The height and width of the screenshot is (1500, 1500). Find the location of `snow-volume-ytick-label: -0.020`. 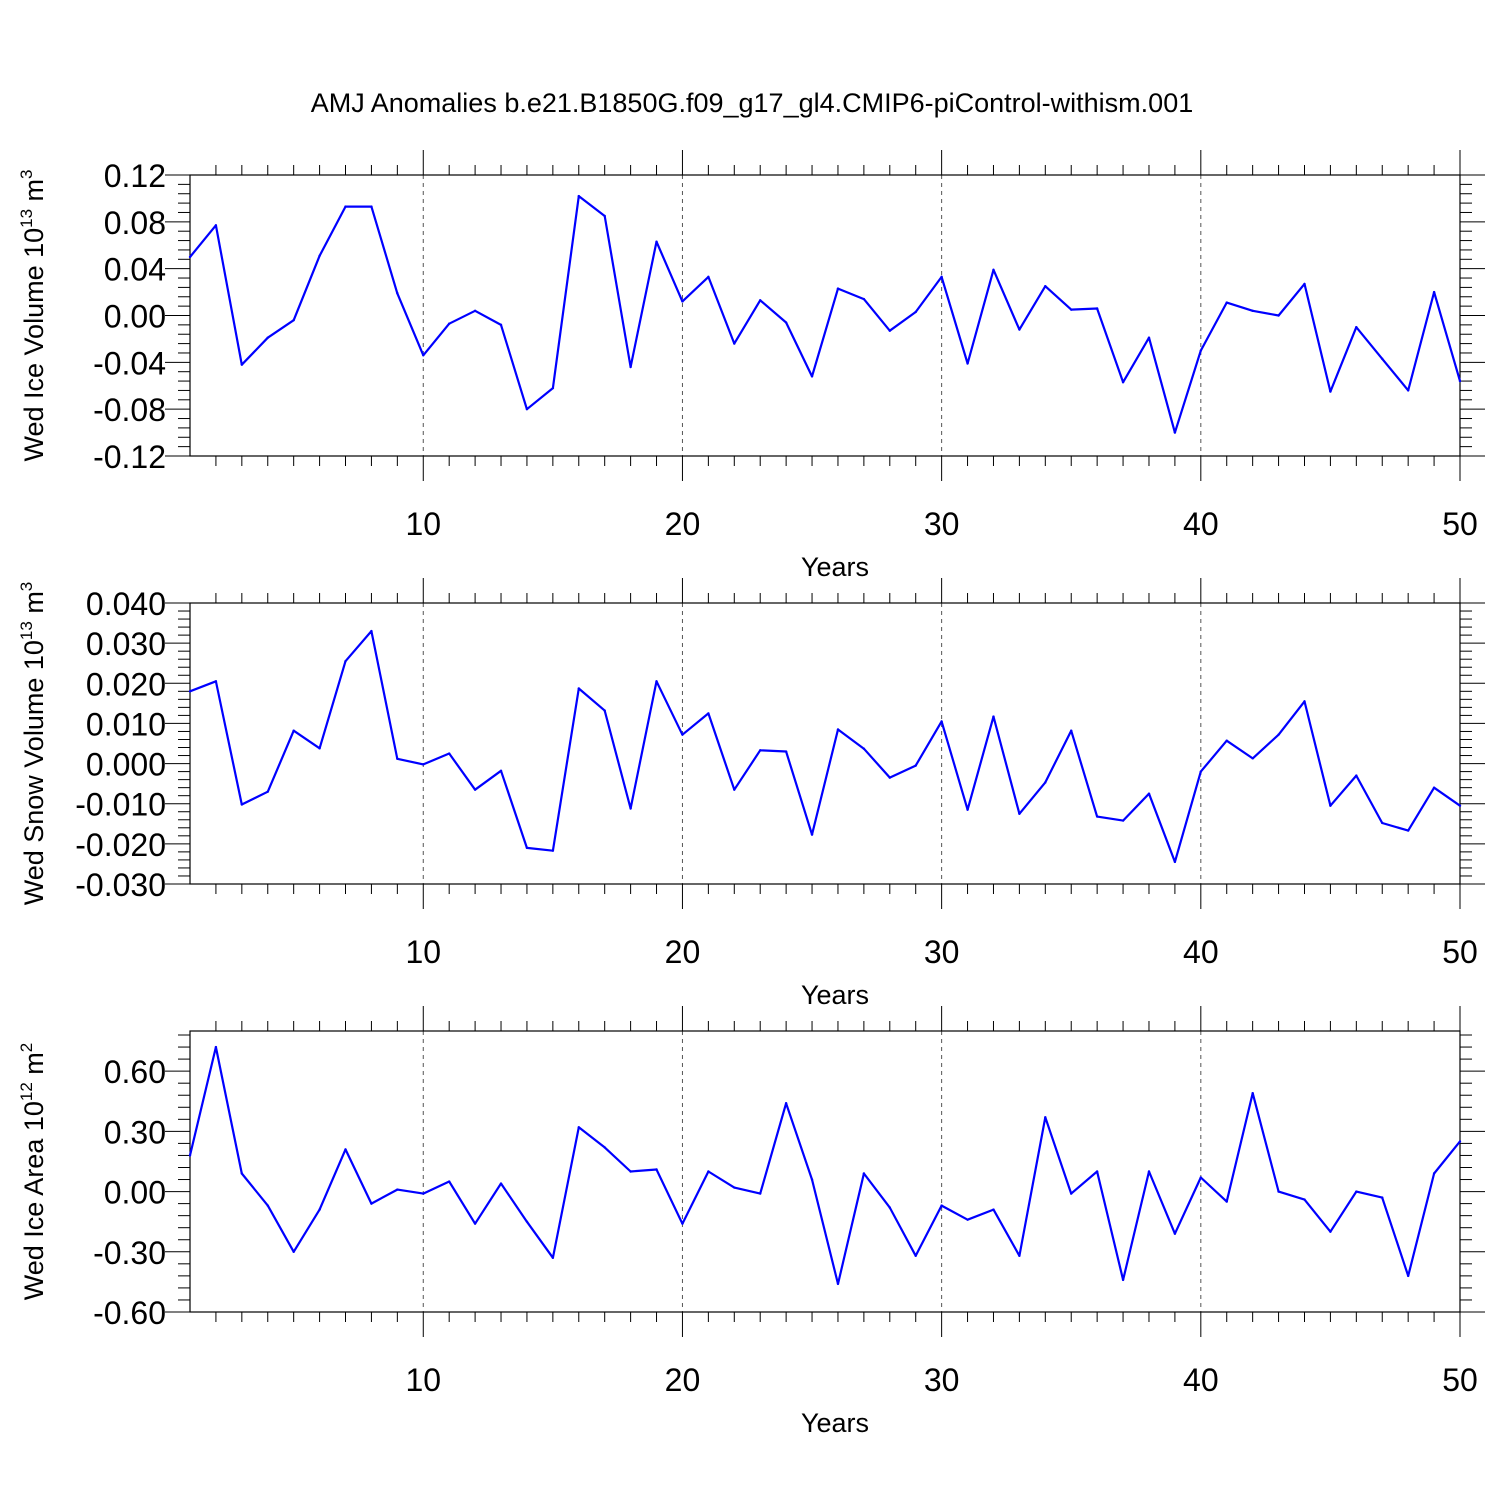

snow-volume-ytick-label: -0.020 is located at coordinates (120, 845).